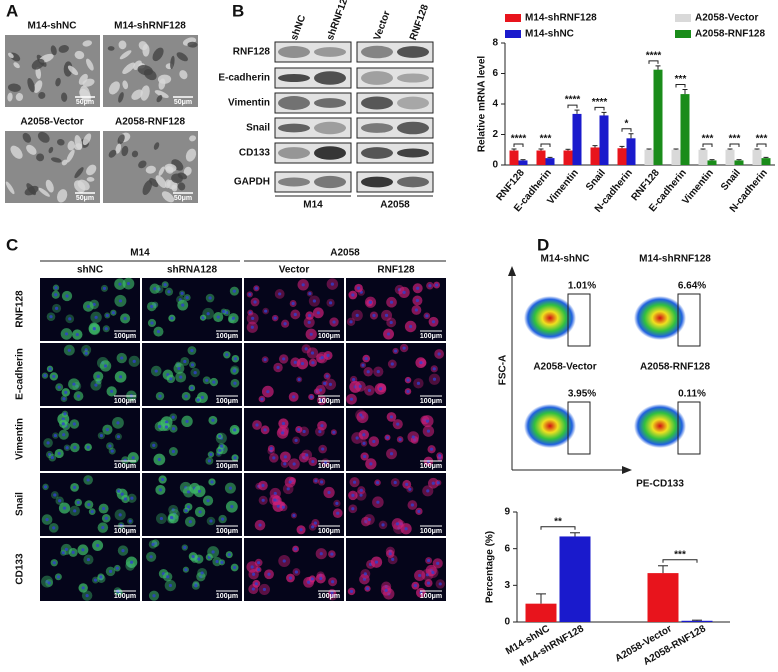 The height and width of the screenshot is (672, 778). Describe the element at coordinates (395, 78) in the screenshot. I see `blot-strip` at that location.